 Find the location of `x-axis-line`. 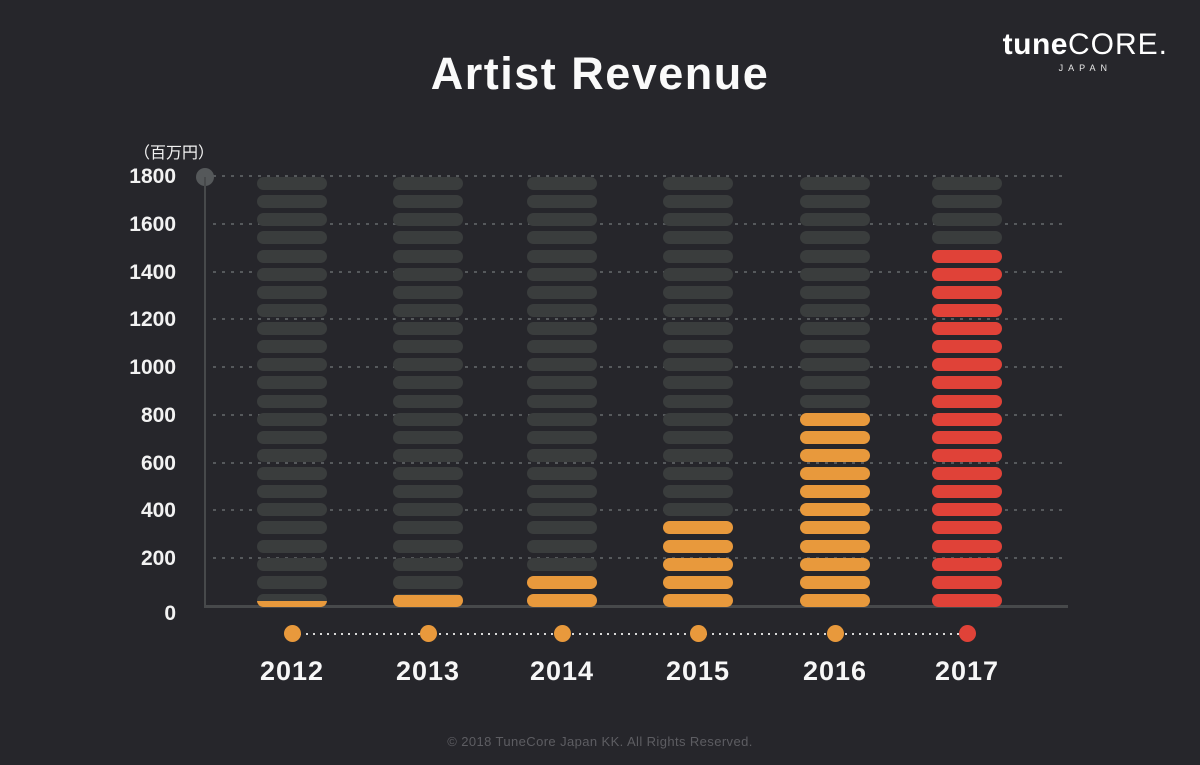

x-axis-line is located at coordinates (636, 606).